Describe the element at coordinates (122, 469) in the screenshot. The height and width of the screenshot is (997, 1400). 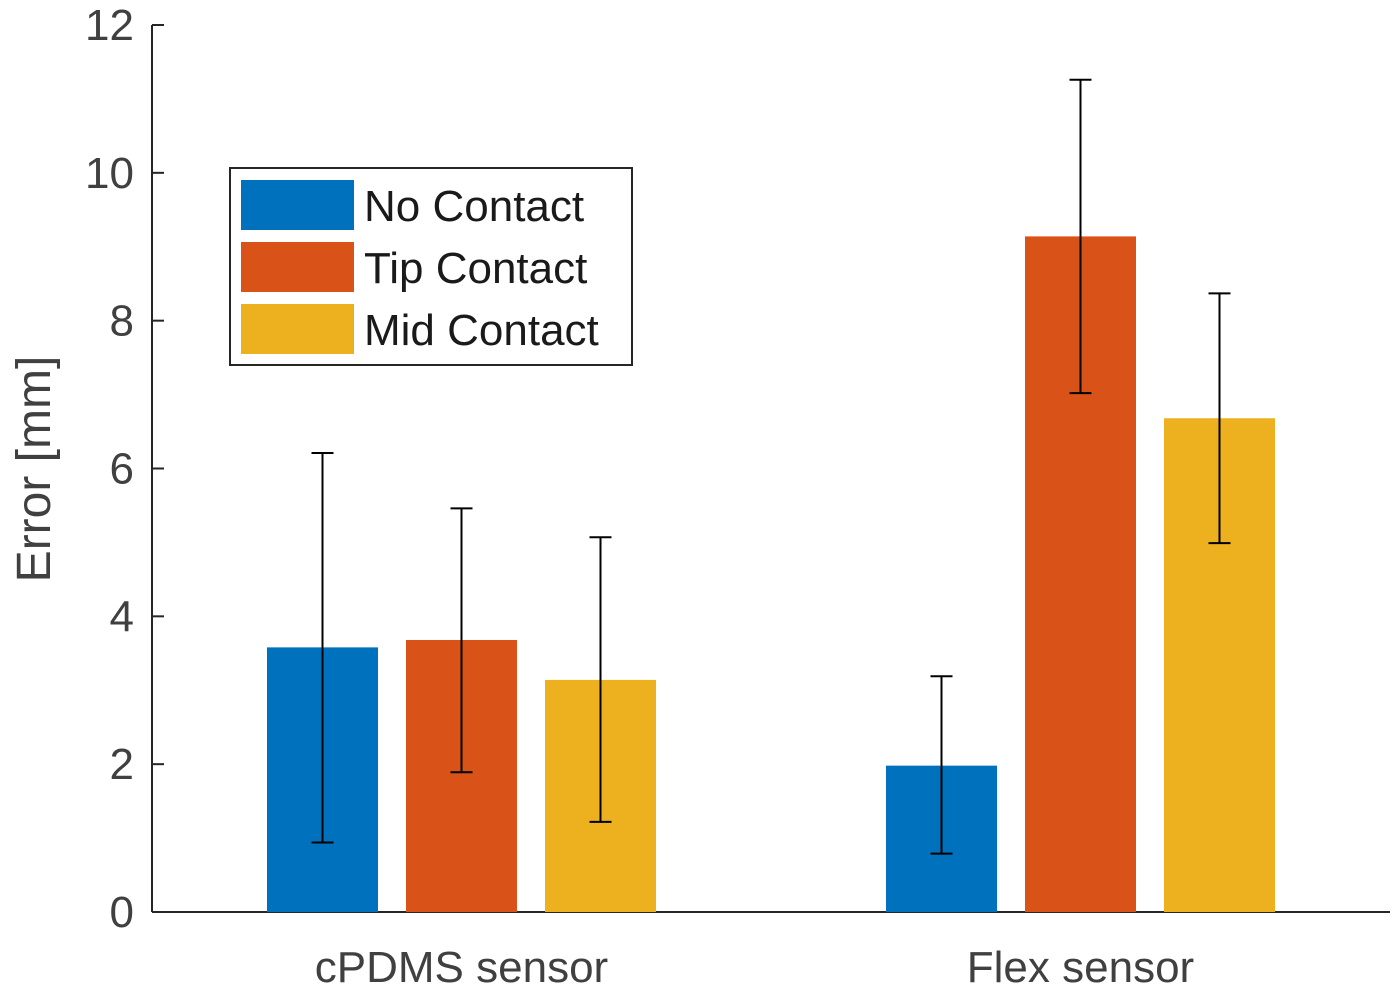
I see `y-tick-label: 6` at that location.